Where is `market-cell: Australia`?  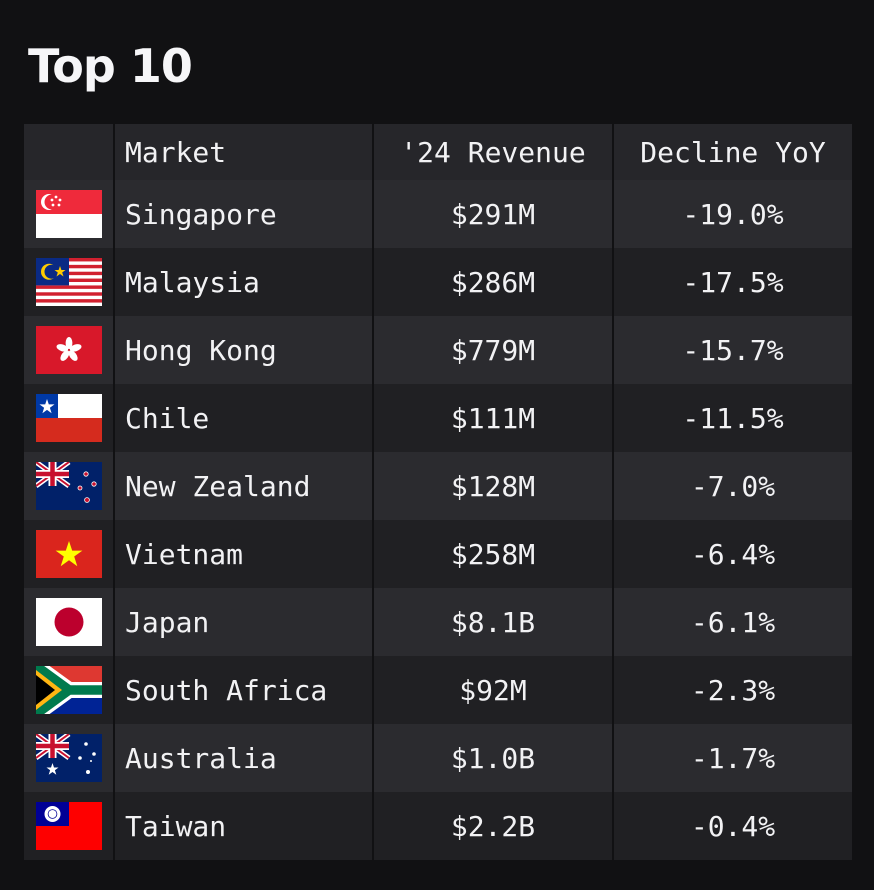
market-cell: Australia is located at coordinates (243, 758).